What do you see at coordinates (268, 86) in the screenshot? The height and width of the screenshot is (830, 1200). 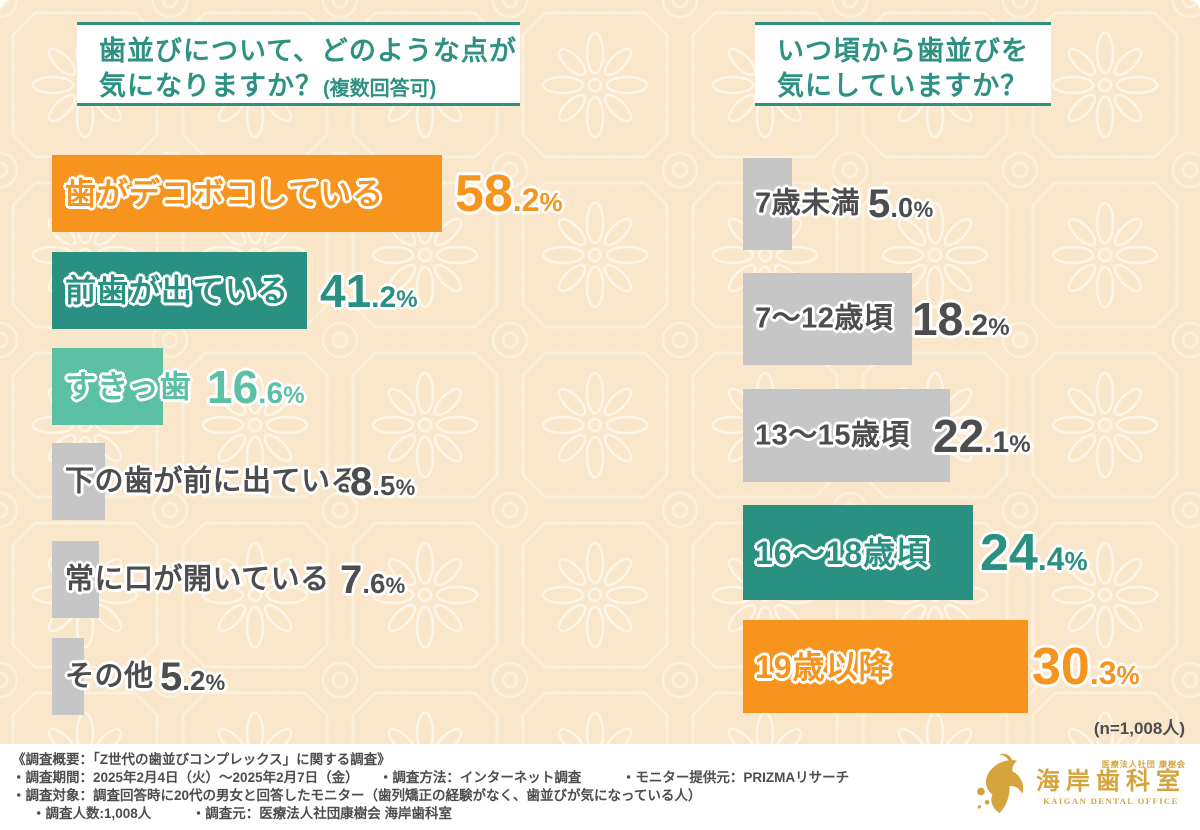 I see `left-chart-title-line2: 気になりますか？(複数回答可)` at bounding box center [268, 86].